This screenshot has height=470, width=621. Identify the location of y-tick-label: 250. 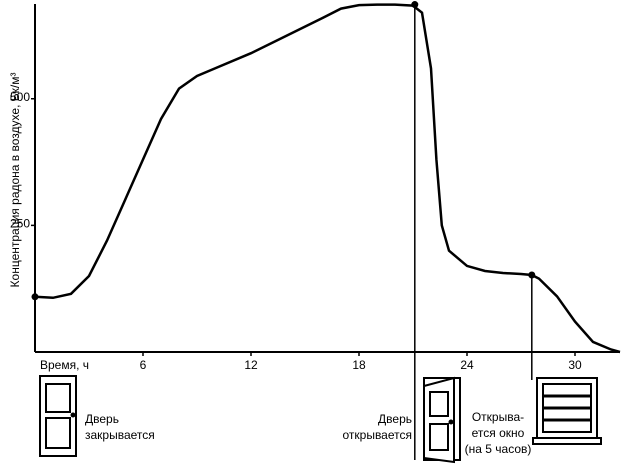
(20, 224).